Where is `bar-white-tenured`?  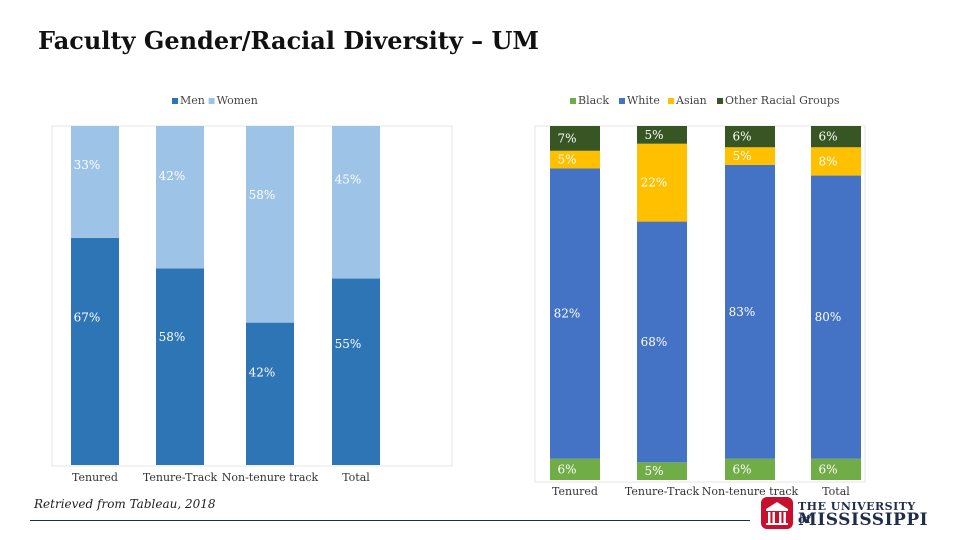
bar-white-tenured is located at coordinates (575, 313).